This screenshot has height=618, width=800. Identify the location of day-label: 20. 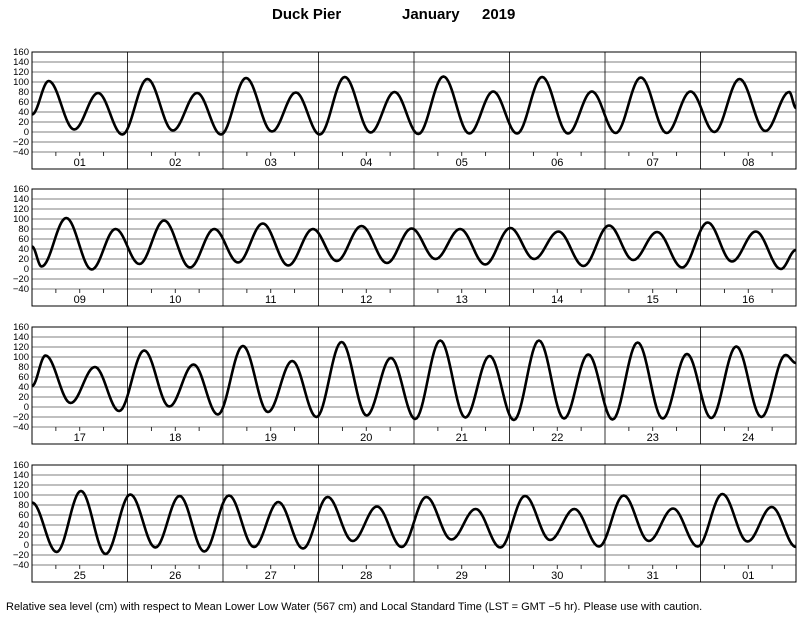
(366, 438).